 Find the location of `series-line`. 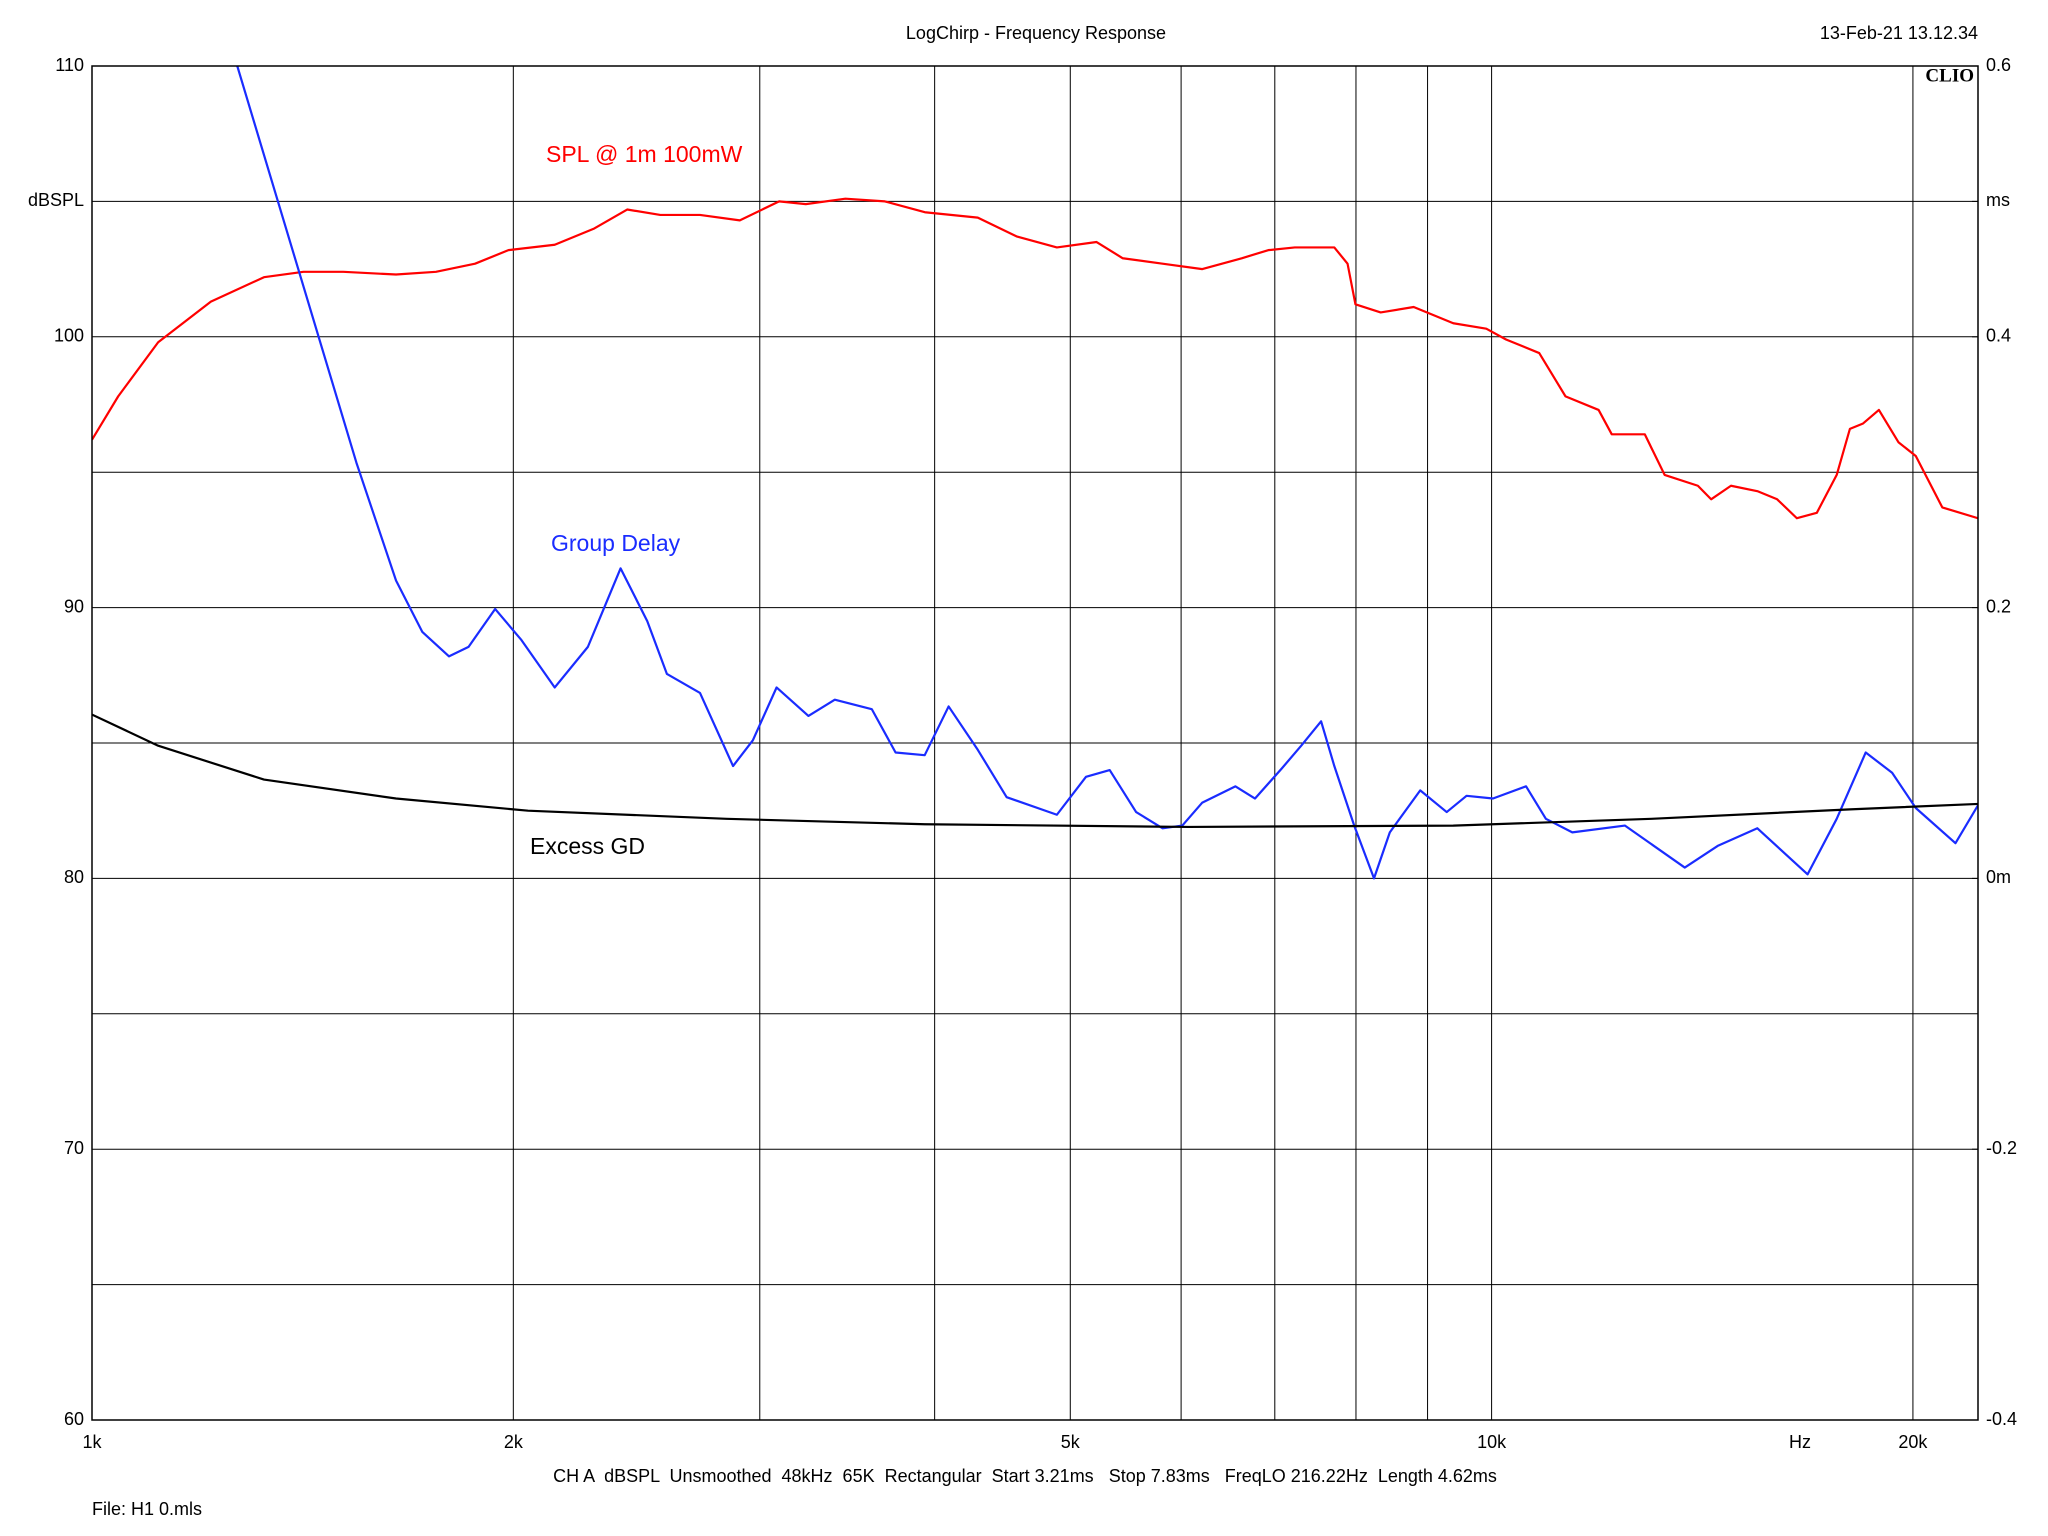

series-line is located at coordinates (1035, 771).